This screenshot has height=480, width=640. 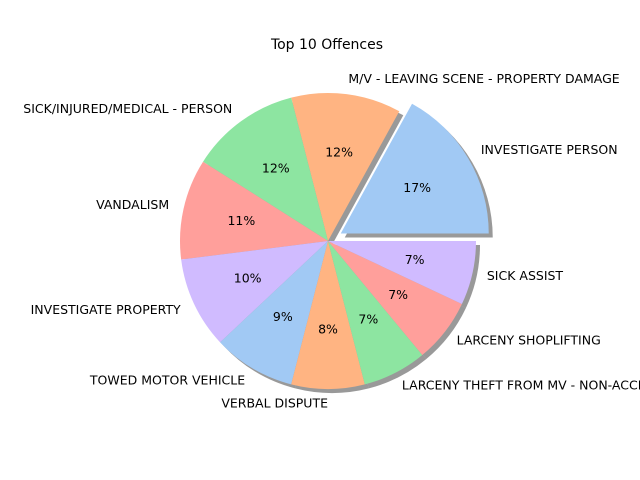 I want to click on slice-vandalism-label: VANDALISM, so click(x=132, y=204).